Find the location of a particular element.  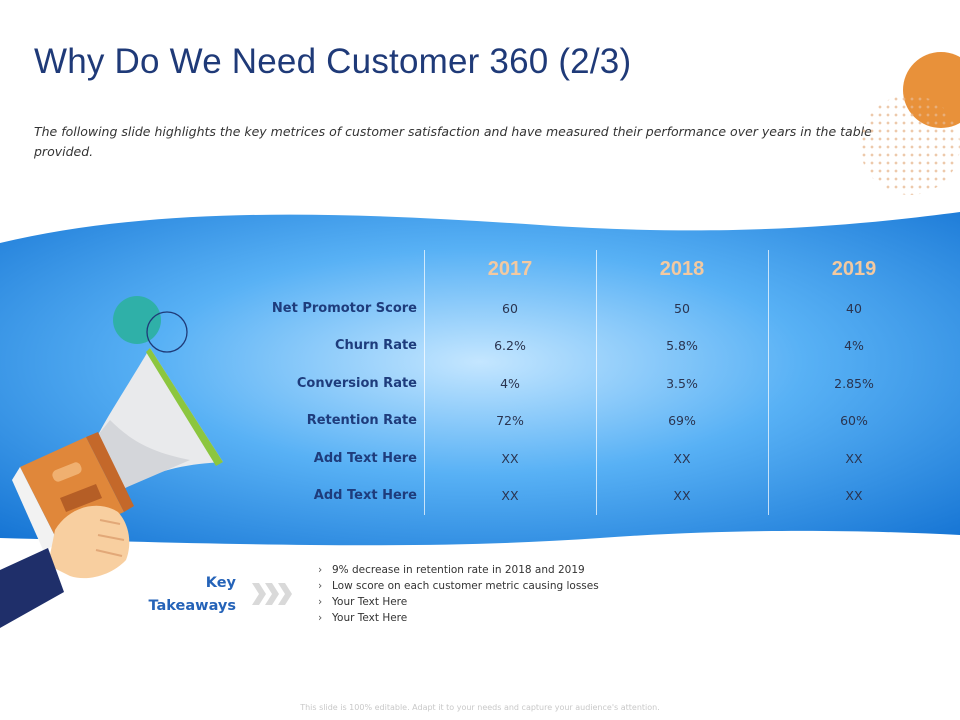

year-header-2017: 2017 is located at coordinates (510, 269).